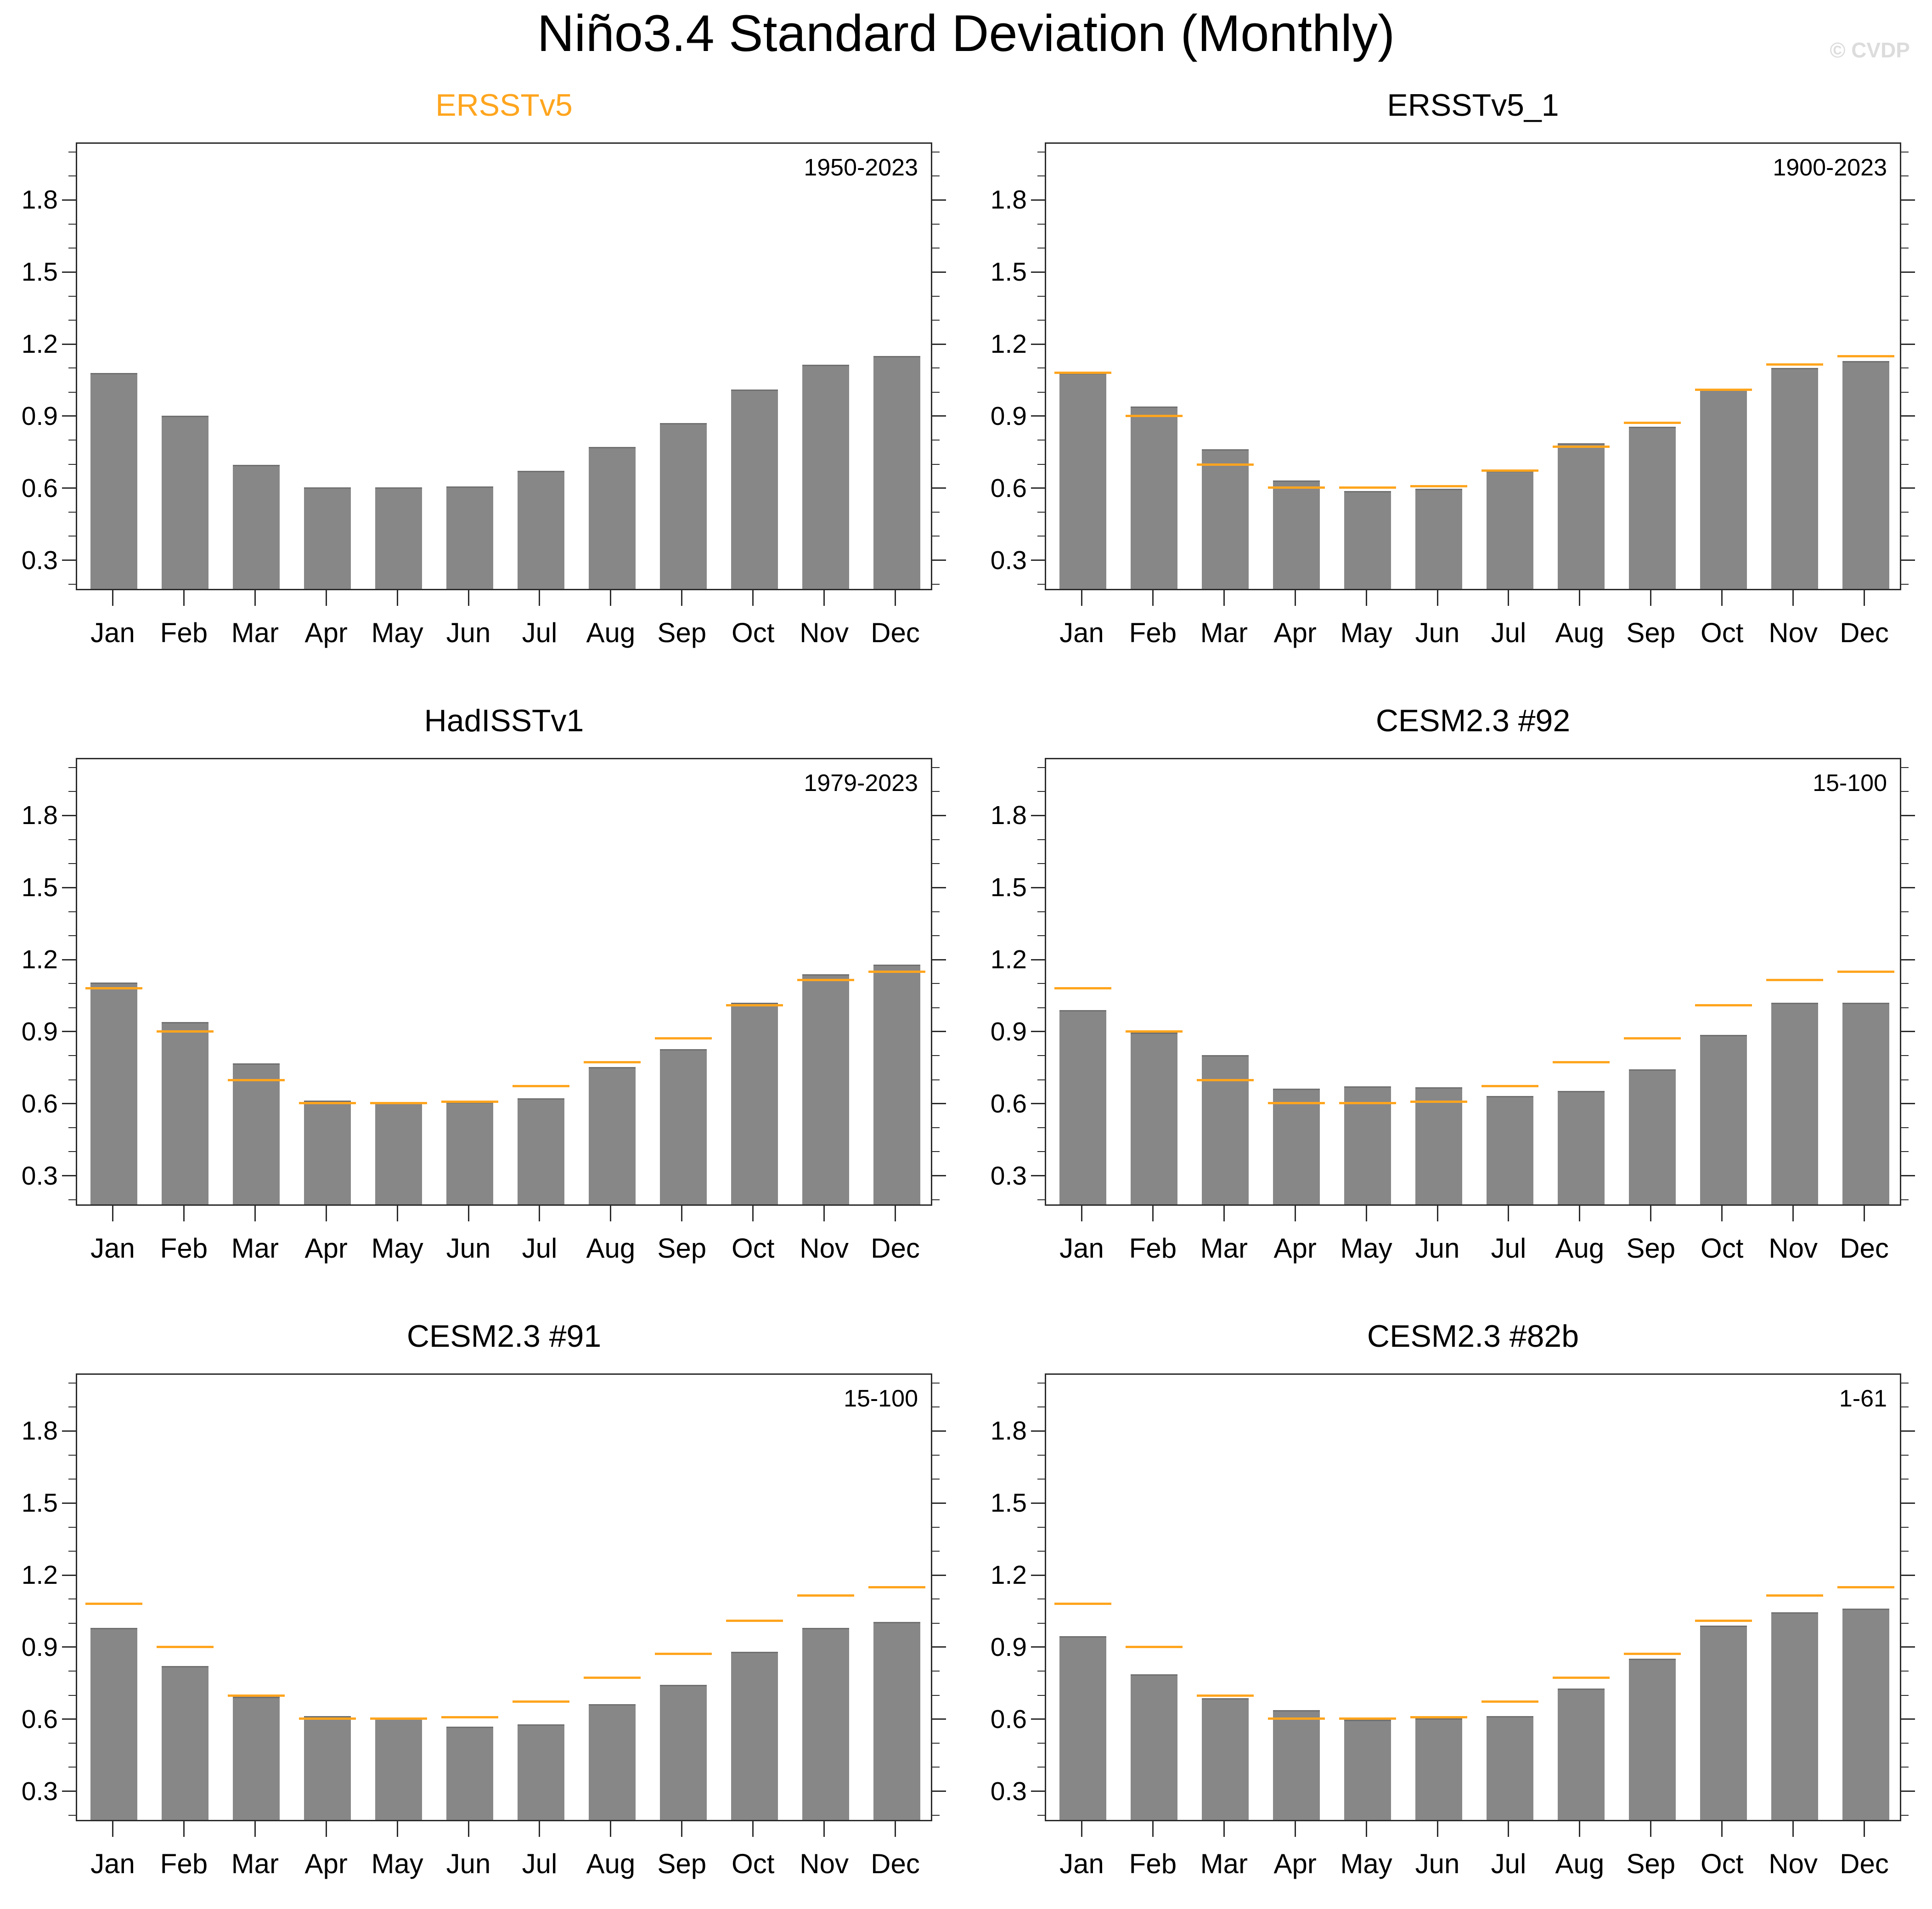 This screenshot has height=1909, width=1932. Describe the element at coordinates (895, 1864) in the screenshot. I see `x-tick-label: Dec` at that location.